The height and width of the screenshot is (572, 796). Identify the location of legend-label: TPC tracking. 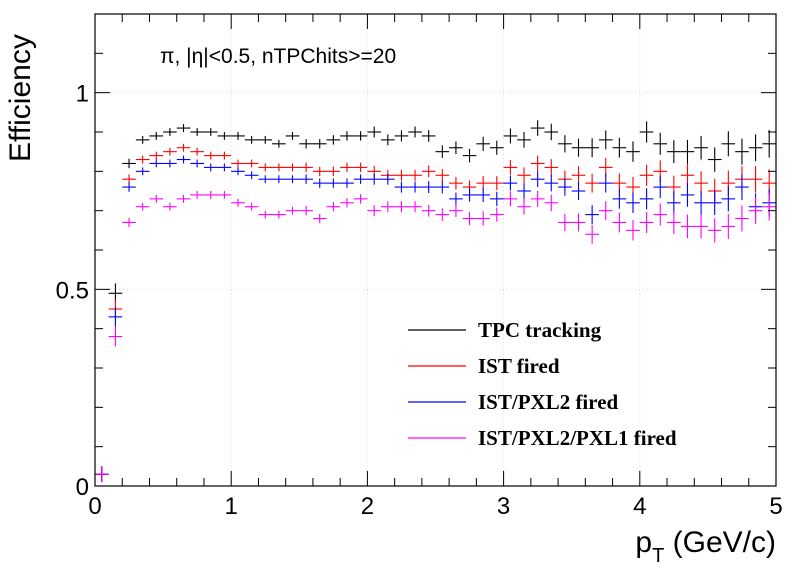
(540, 330).